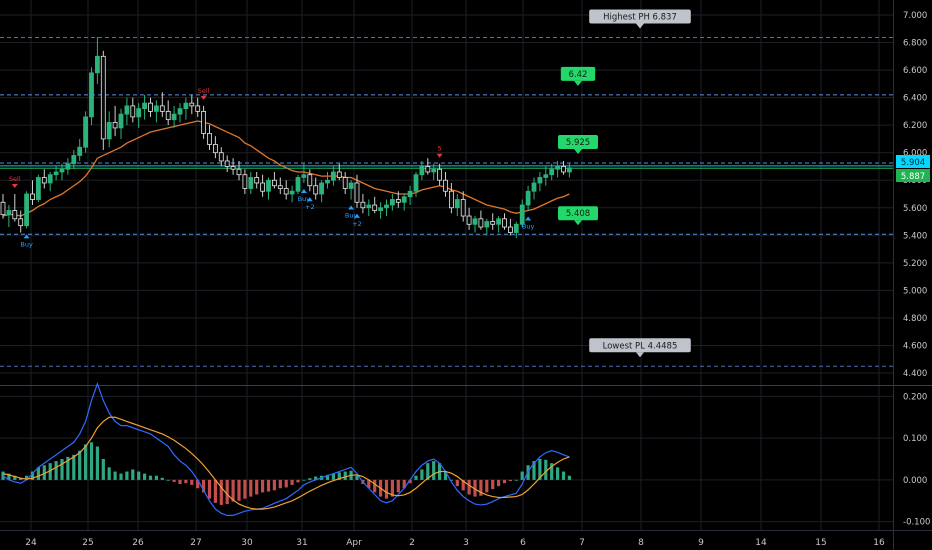 Image resolution: width=932 pixels, height=550 pixels. Describe the element at coordinates (455, 543) in the screenshot. I see `time-axis: 24 25 26 27 30 31 Apr 2 3 6 7 8 9 14 15 16` at that location.